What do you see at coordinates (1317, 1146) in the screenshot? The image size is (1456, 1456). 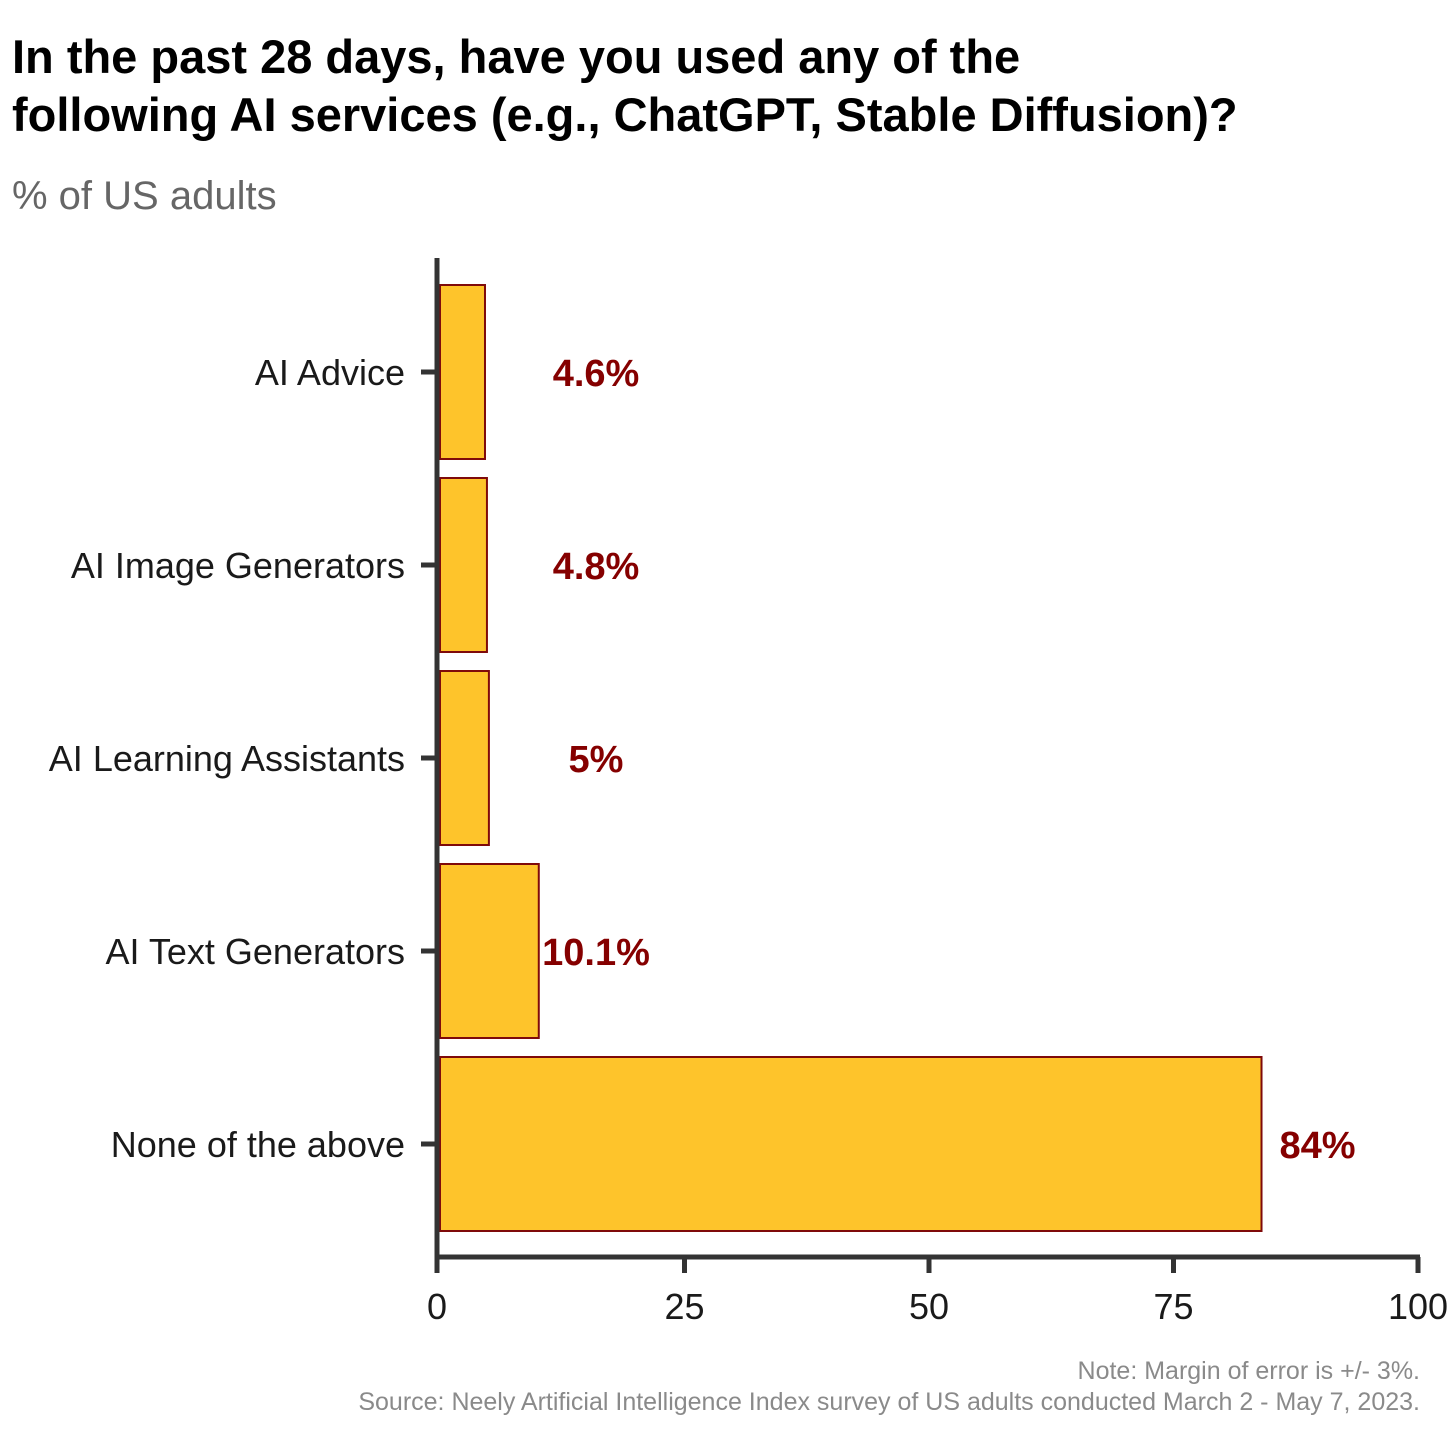 I see `data-label: 84%` at bounding box center [1317, 1146].